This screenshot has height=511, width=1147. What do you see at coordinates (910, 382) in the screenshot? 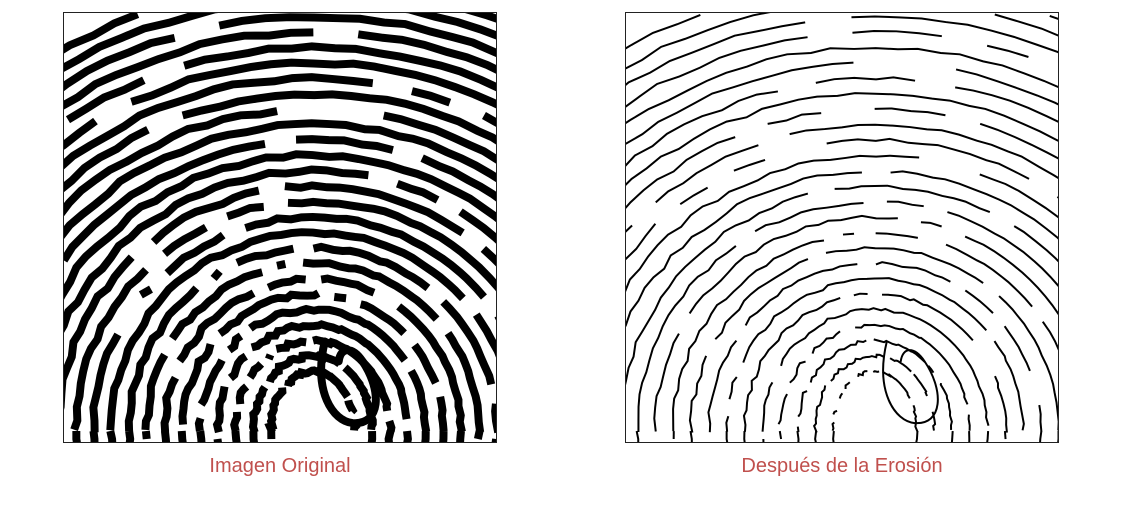
I see `fingerprint-core-ridge` at bounding box center [910, 382].